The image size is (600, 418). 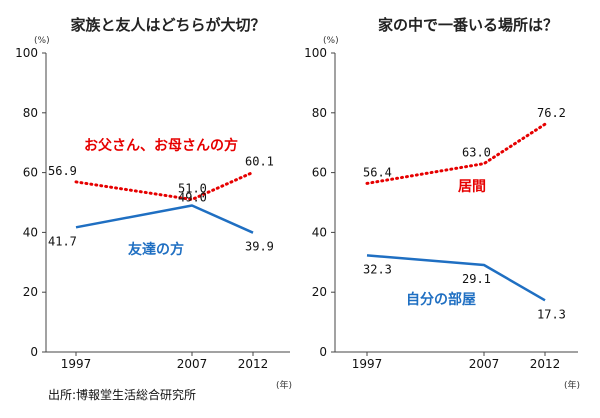 I want to click on data-label: 51.0, so click(x=192, y=189).